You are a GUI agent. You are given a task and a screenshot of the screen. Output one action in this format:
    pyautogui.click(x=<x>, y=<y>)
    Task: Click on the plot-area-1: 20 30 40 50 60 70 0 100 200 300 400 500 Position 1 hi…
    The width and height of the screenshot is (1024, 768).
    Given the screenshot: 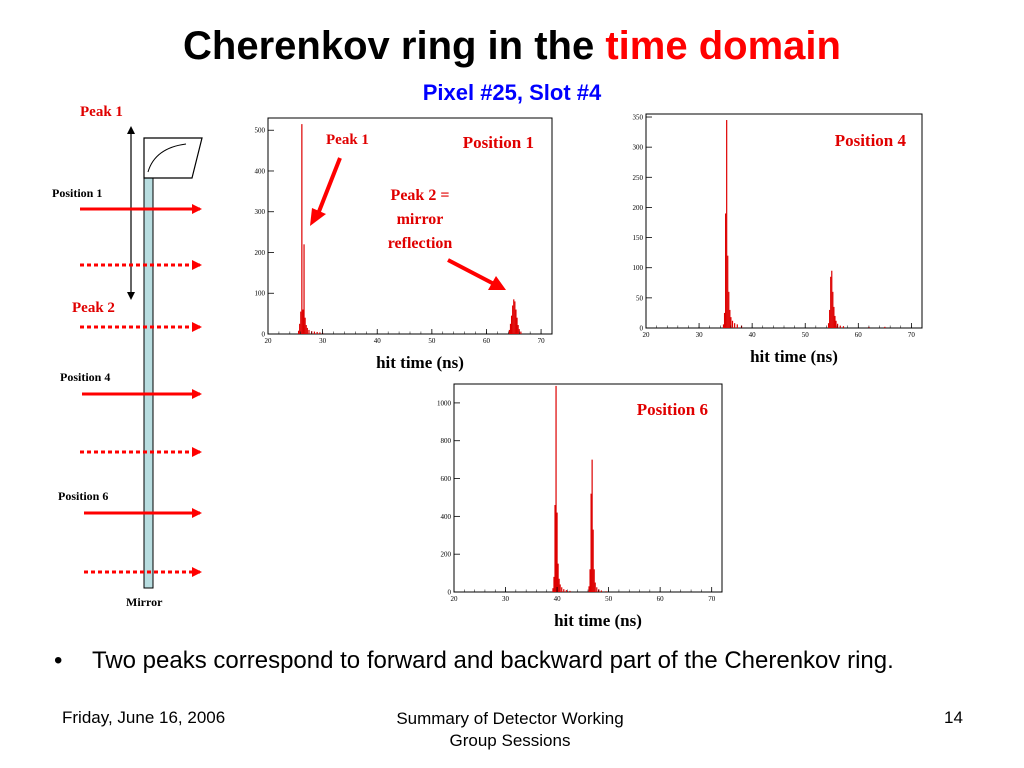 What is the action you would take?
    pyautogui.click(x=404, y=244)
    